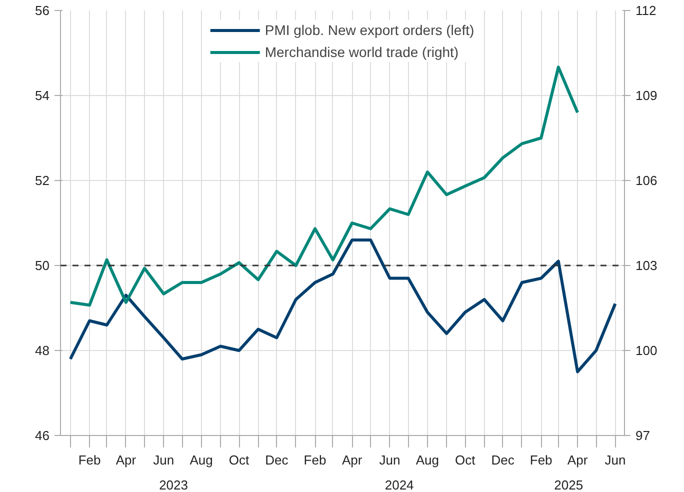  What do you see at coordinates (42, 435) in the screenshot?
I see `y-tick-label: 46` at bounding box center [42, 435].